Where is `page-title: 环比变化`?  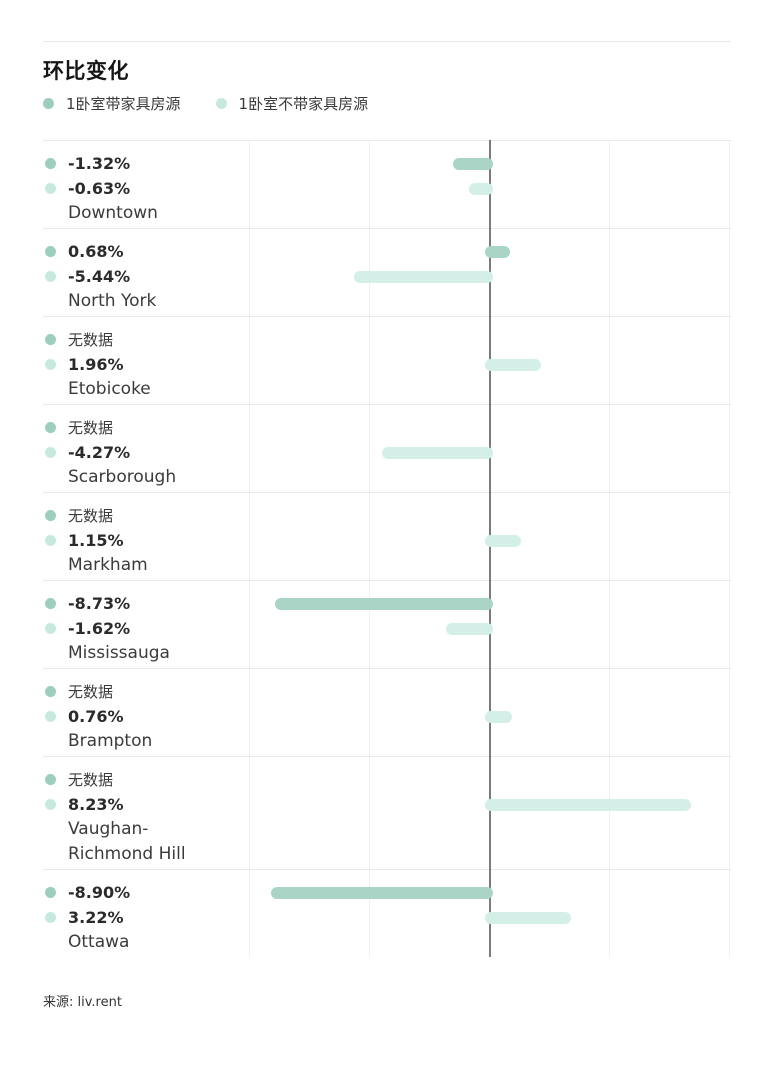
page-title: 环比变化 is located at coordinates (86, 71).